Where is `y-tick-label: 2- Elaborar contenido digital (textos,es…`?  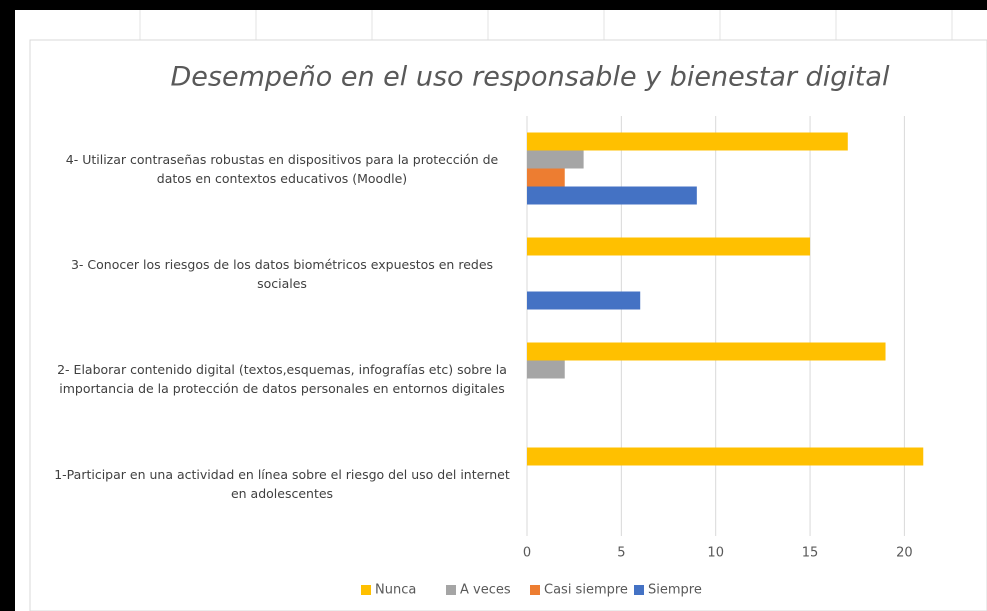 y-tick-label: 2- Elaborar contenido digital (textos,es… is located at coordinates (282, 378).